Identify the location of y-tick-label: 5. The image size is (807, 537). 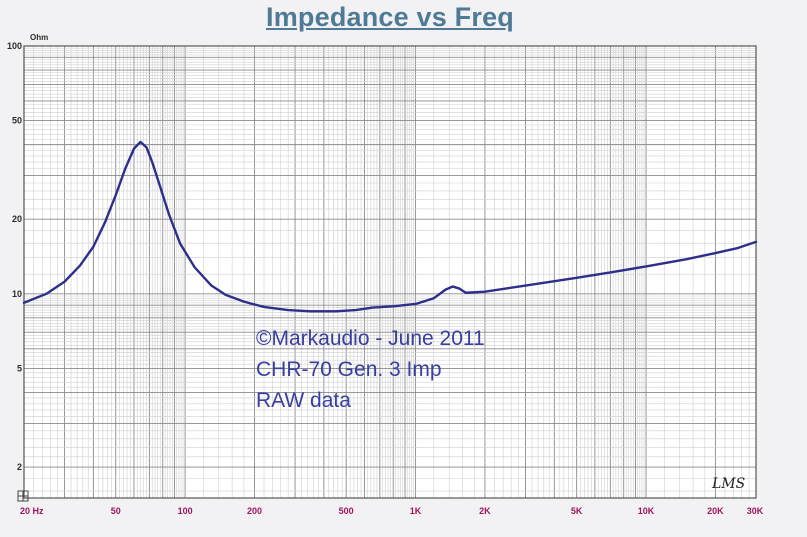
(19, 368).